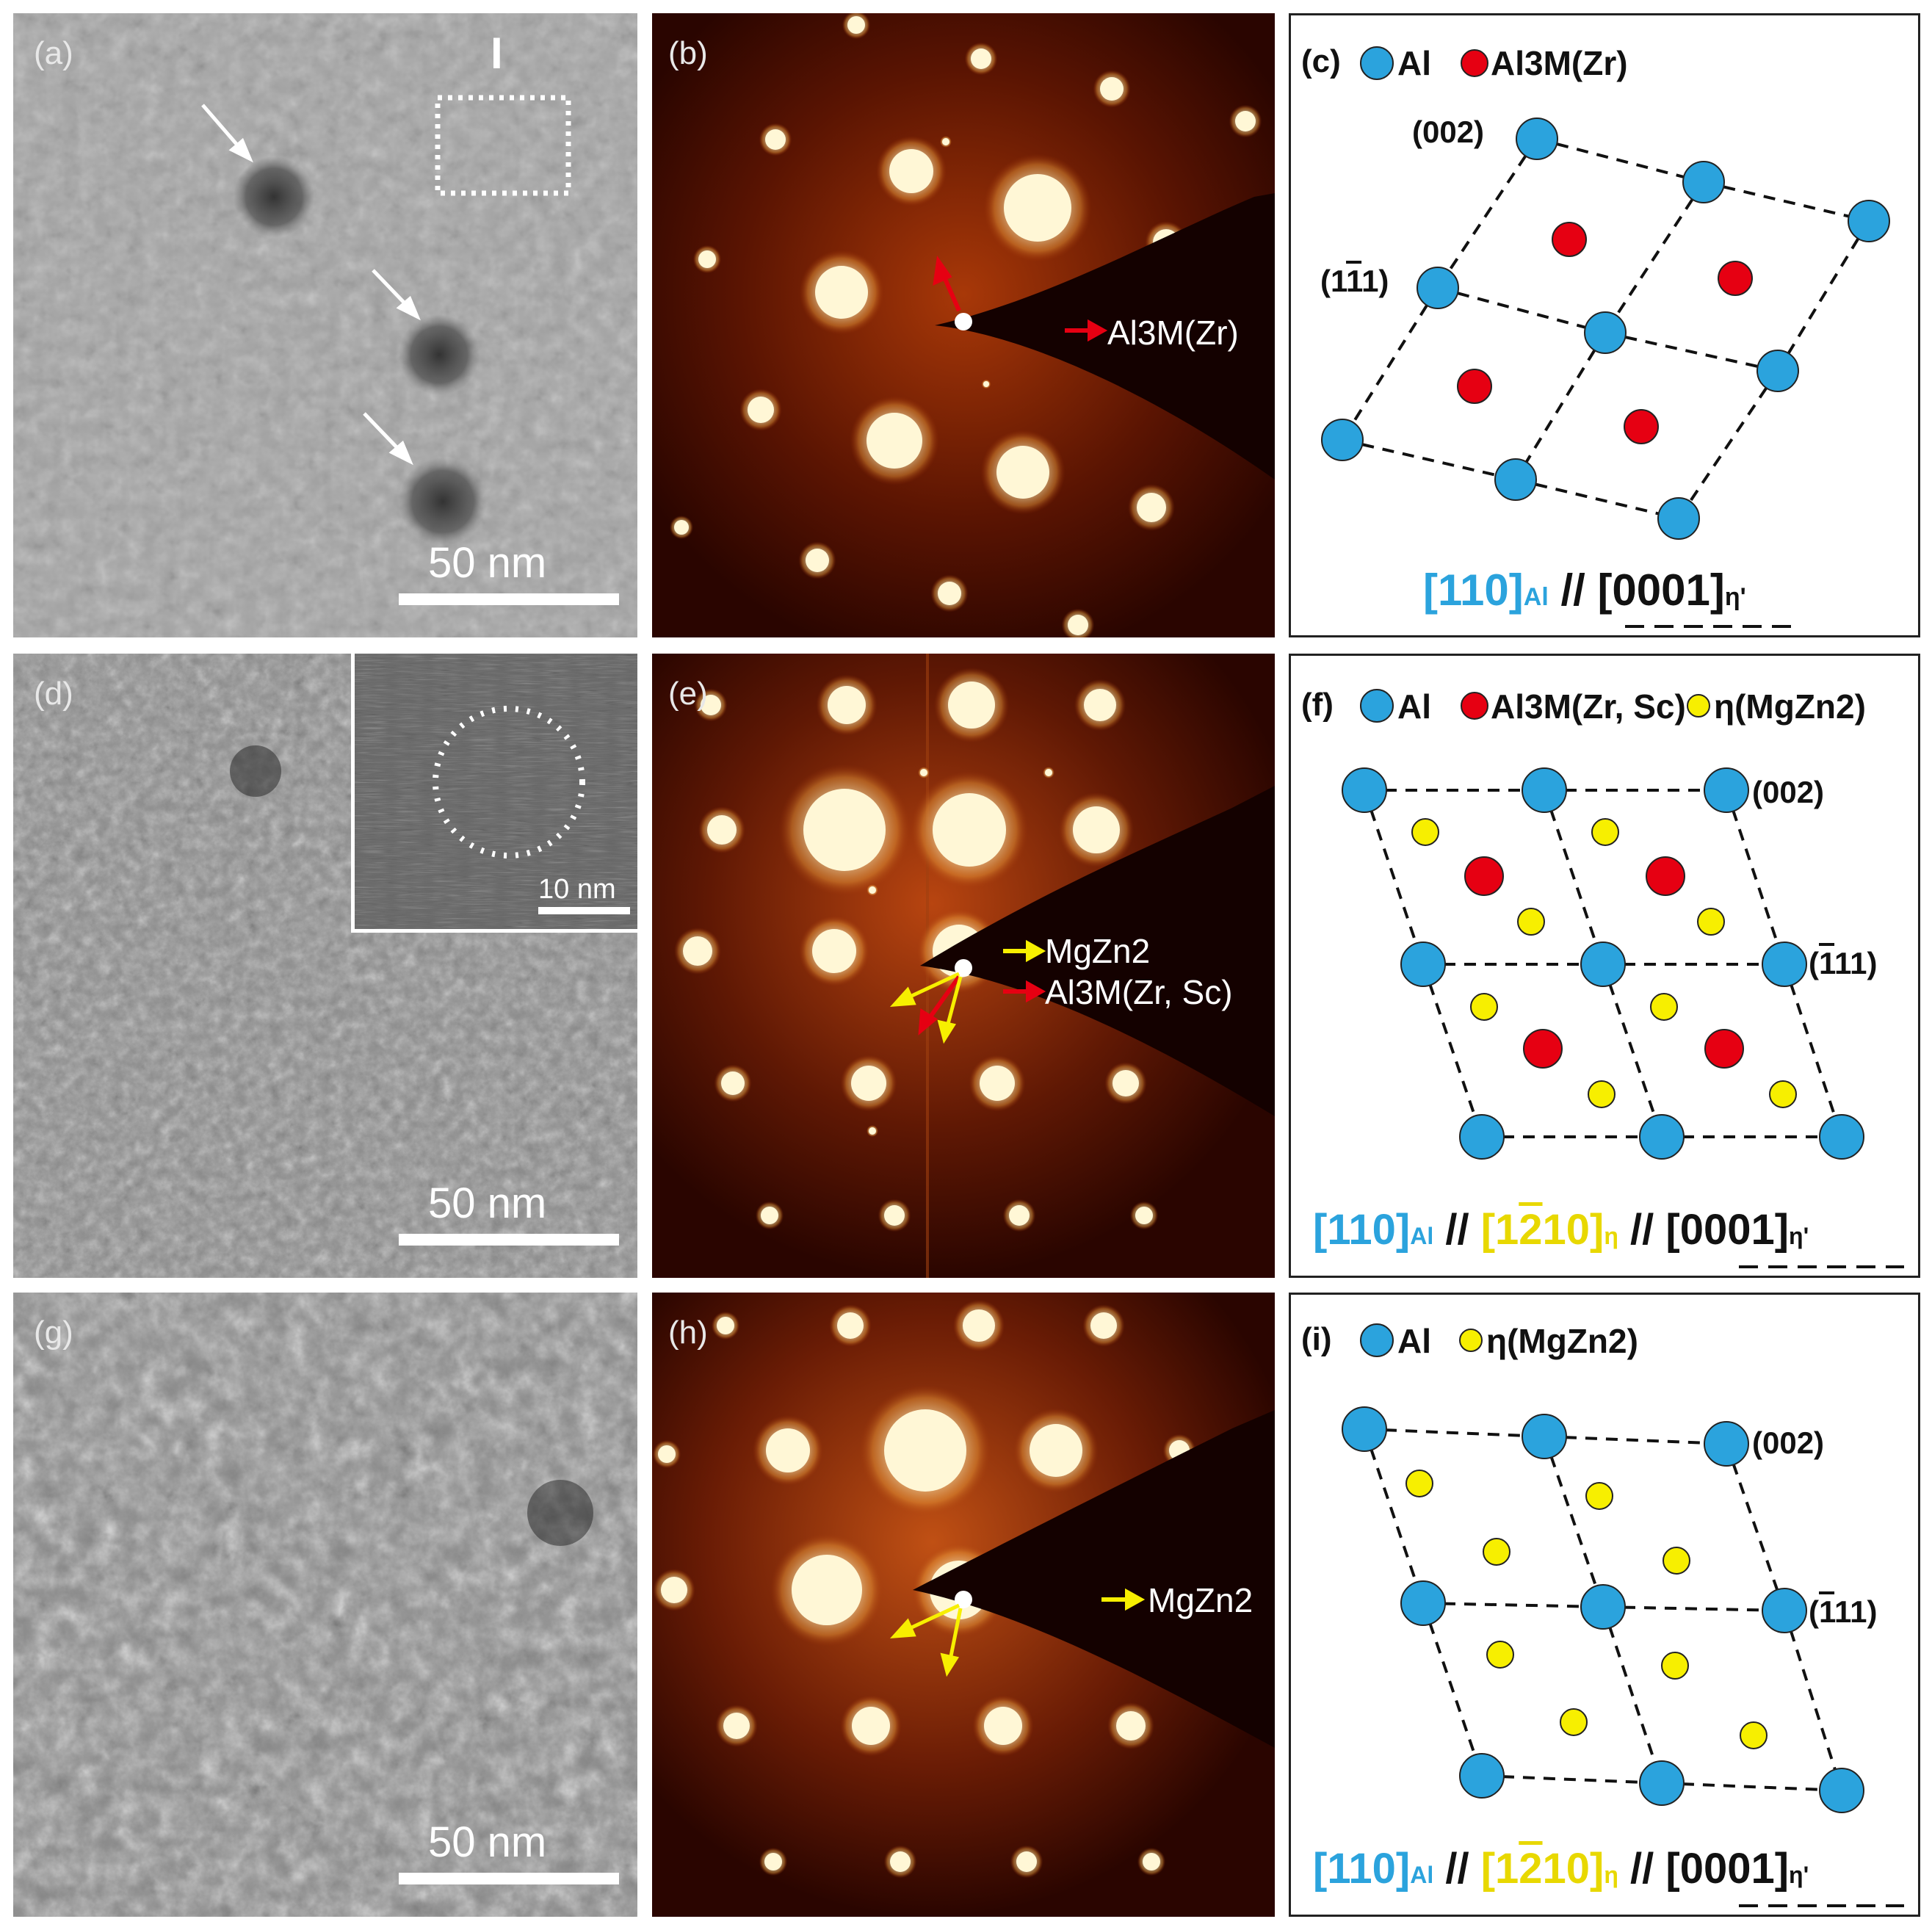  I want to click on legend-eta-label: η(MgZn2), so click(1790, 706).